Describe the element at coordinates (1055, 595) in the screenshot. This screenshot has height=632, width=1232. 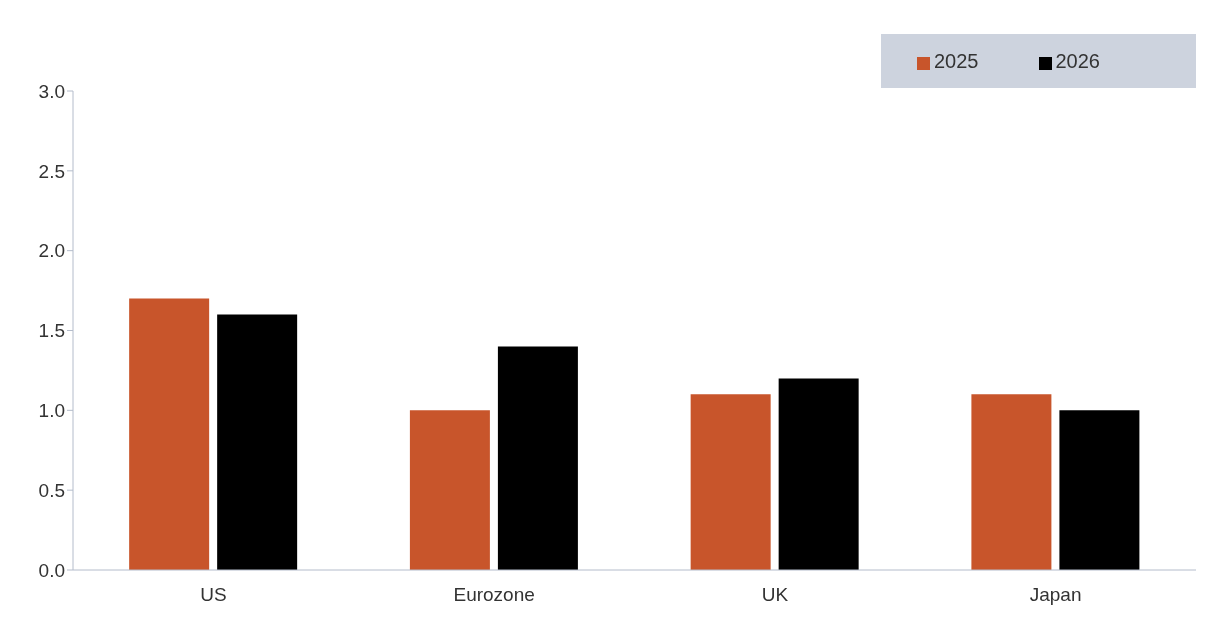
I see `x-tick-label: Japan` at that location.